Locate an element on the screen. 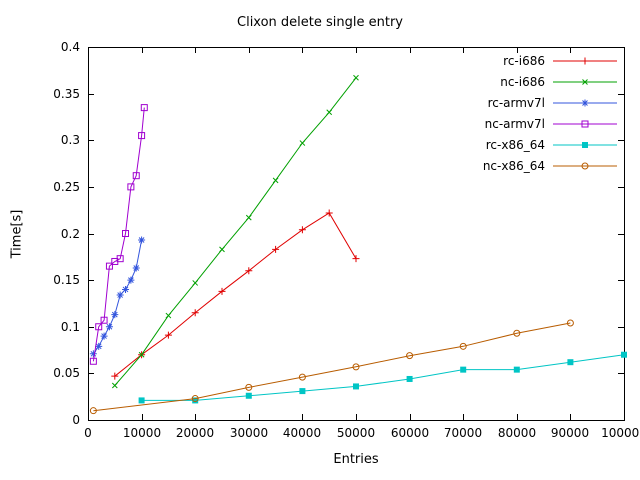 The height and width of the screenshot is (480, 640). legend-label-rc-armv7l: rc-armv7l is located at coordinates (516, 103).